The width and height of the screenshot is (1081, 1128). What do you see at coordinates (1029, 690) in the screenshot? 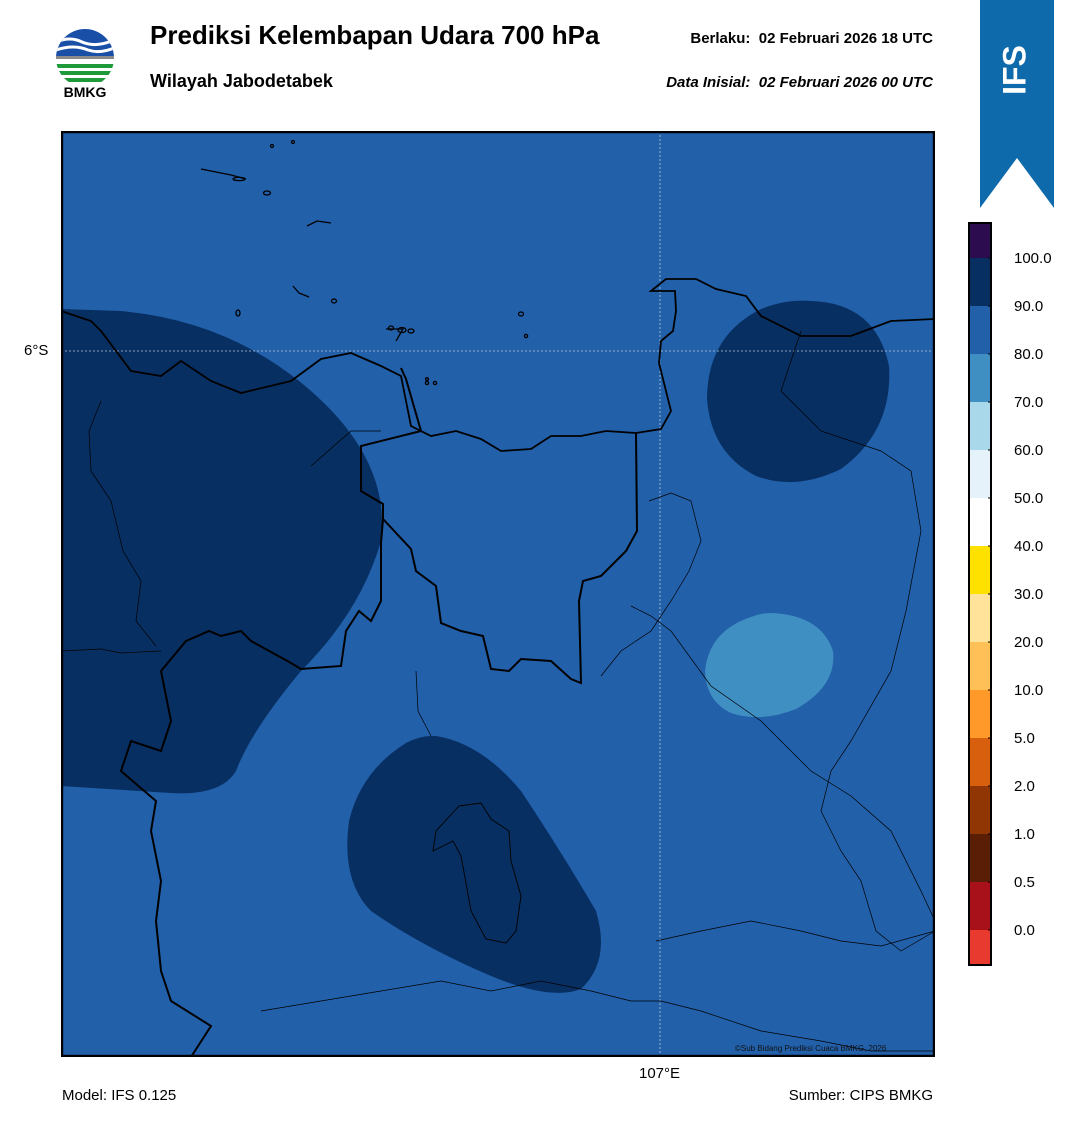
I see `colorbar-label: 10.0` at bounding box center [1029, 690].